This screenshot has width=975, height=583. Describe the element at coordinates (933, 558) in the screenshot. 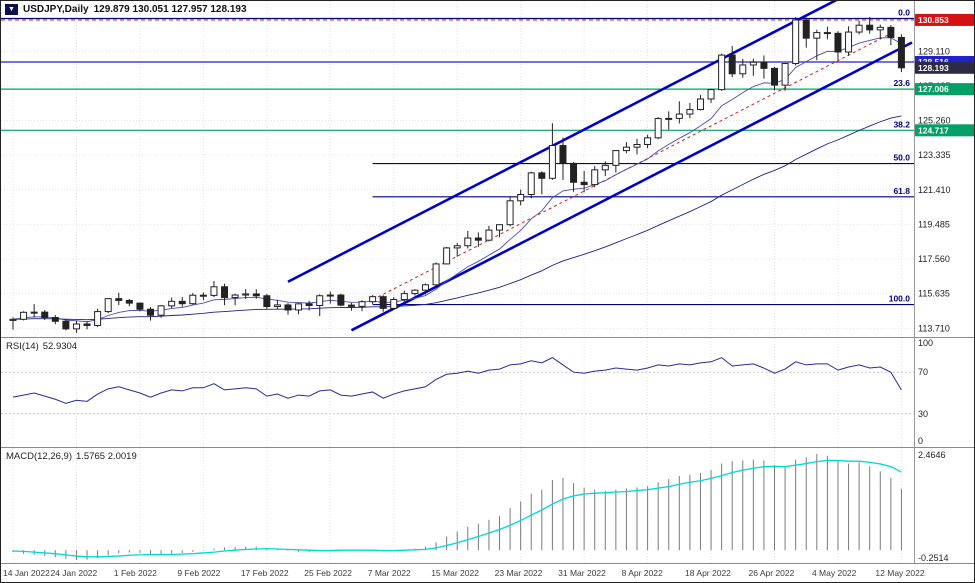

I see `macd-axis-min: -0.2514` at that location.